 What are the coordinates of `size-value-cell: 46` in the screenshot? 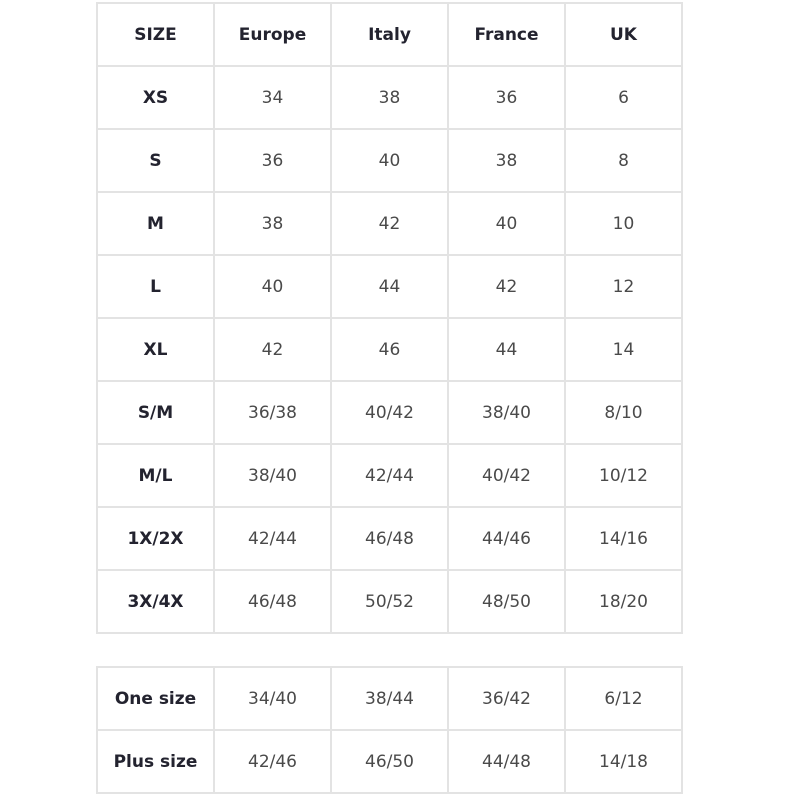 It's located at (389, 349).